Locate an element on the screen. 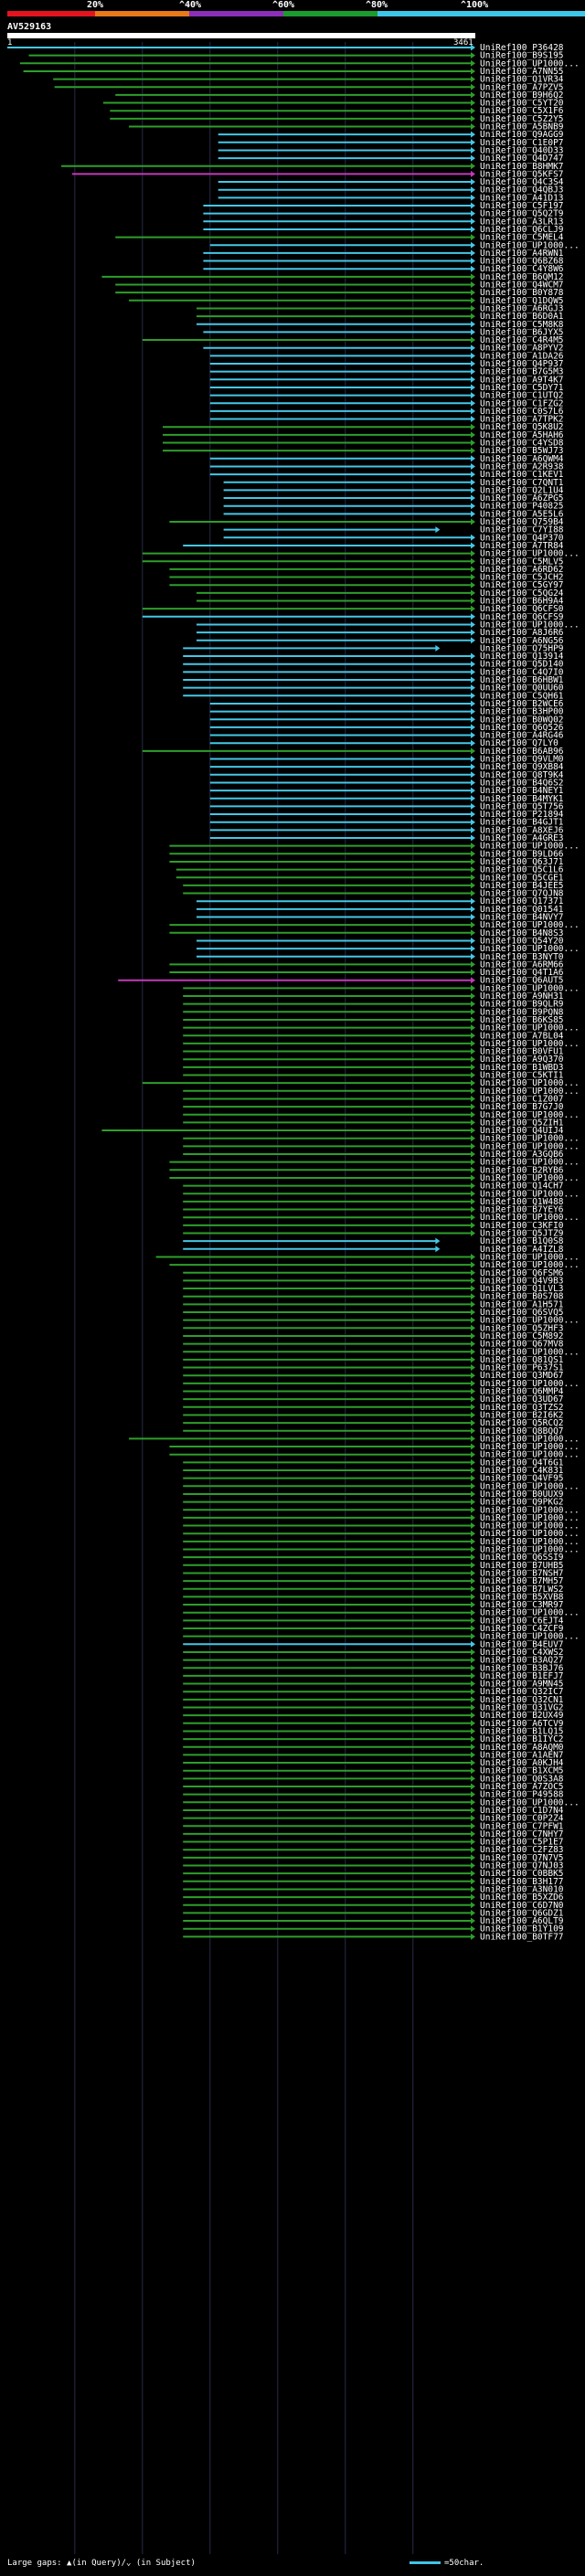 This screenshot has width=585, height=2576. hit-label: UniRef100_Q40D33 is located at coordinates (522, 150).